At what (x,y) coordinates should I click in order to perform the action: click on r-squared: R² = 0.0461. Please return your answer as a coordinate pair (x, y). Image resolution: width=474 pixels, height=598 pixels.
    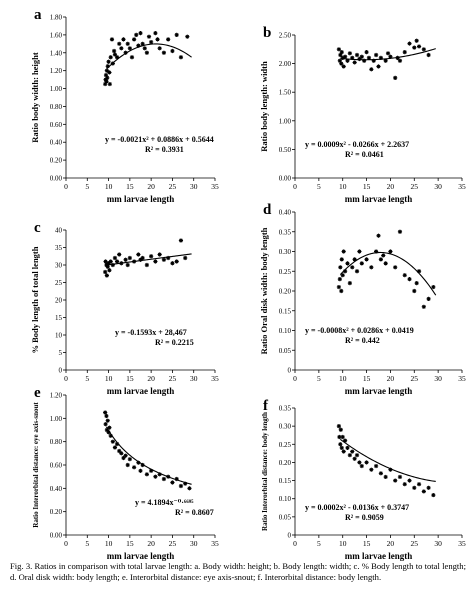
    Looking at the image, I should click on (364, 154).